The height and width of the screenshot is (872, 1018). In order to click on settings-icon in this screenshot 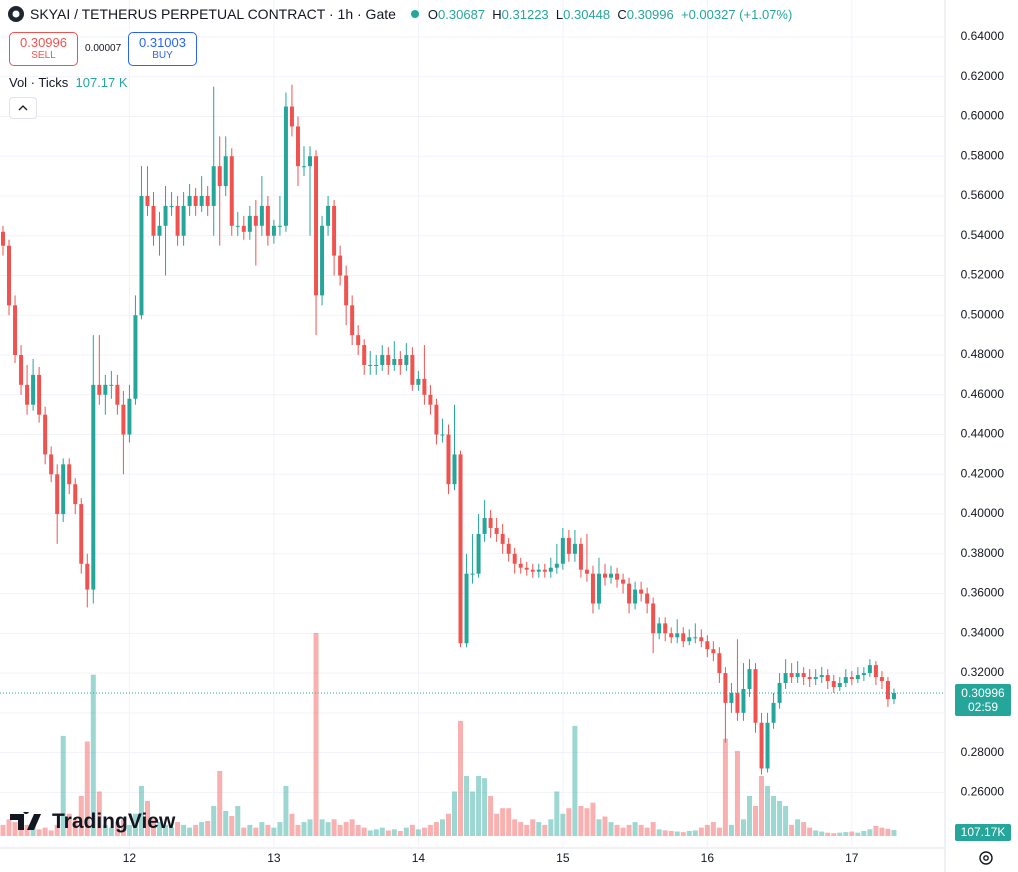, I will do `click(986, 858)`.